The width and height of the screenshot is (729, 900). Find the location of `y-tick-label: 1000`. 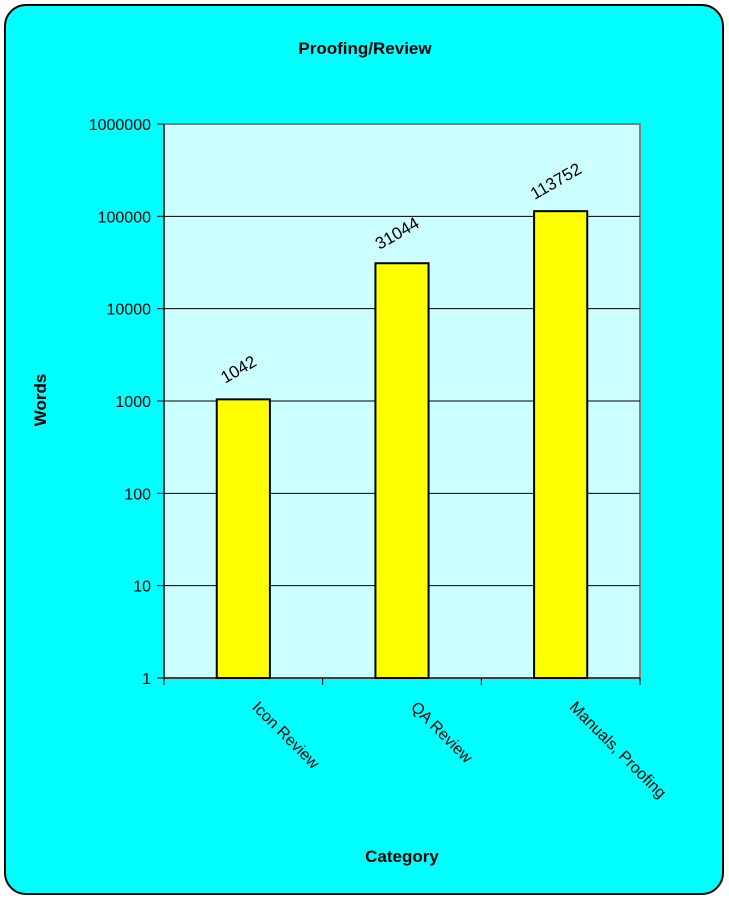

y-tick-label: 1000 is located at coordinates (133, 402).